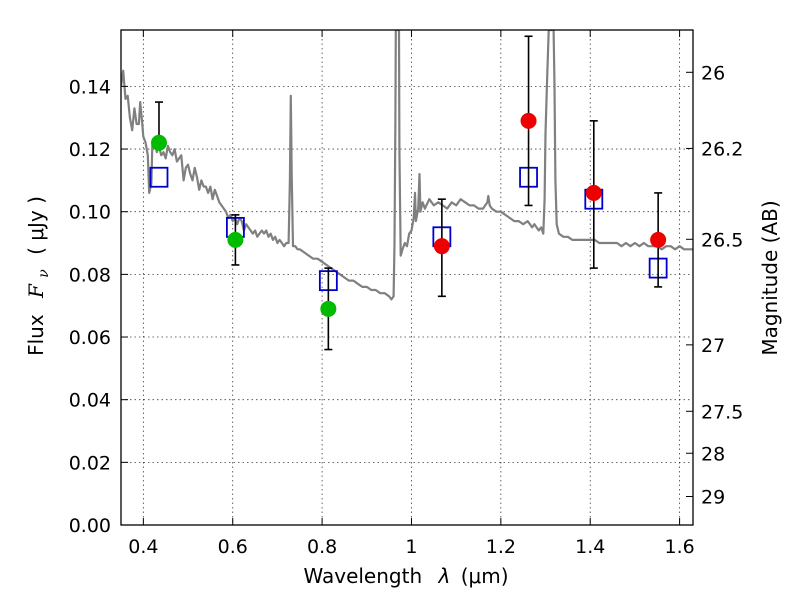  Describe the element at coordinates (90, 463) in the screenshot. I see `y-tick-label: 0.02` at that location.